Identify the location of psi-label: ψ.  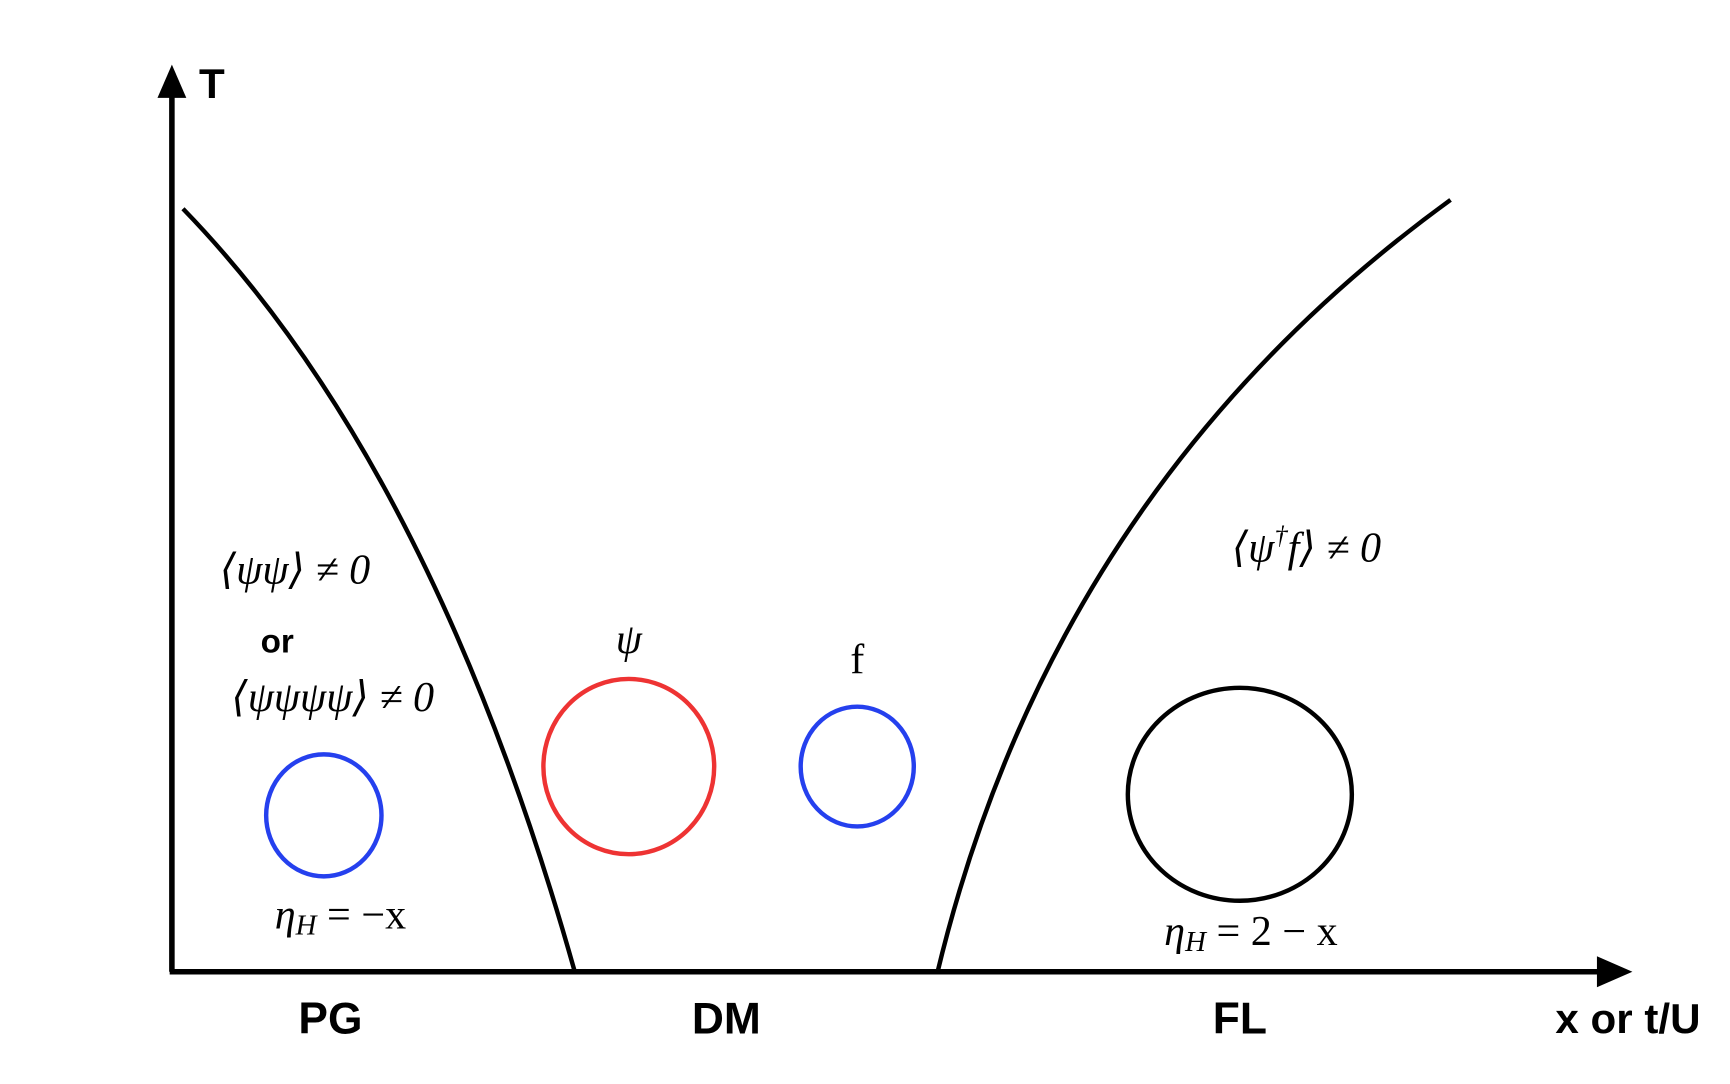
(629, 639).